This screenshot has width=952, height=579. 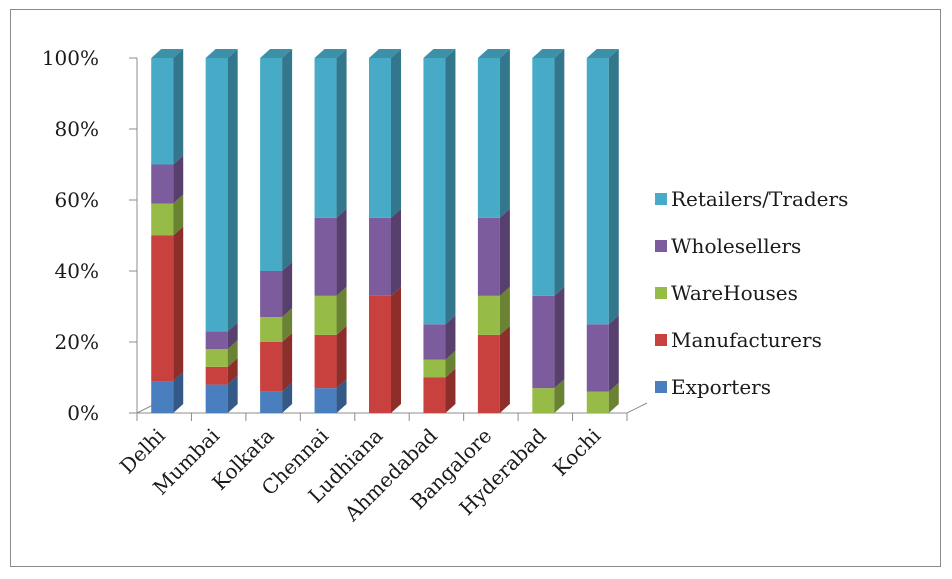 What do you see at coordinates (493, 252) in the screenshot?
I see `bar-bangalore-wholesellers` at bounding box center [493, 252].